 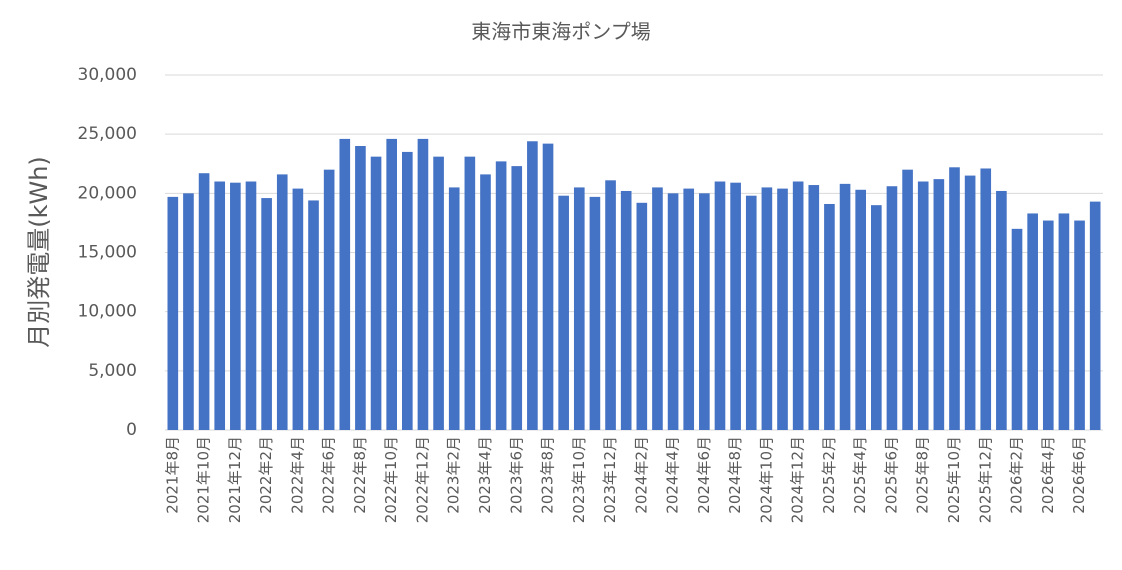 I want to click on x-tick-label: 2025年4月, so click(x=860, y=475).